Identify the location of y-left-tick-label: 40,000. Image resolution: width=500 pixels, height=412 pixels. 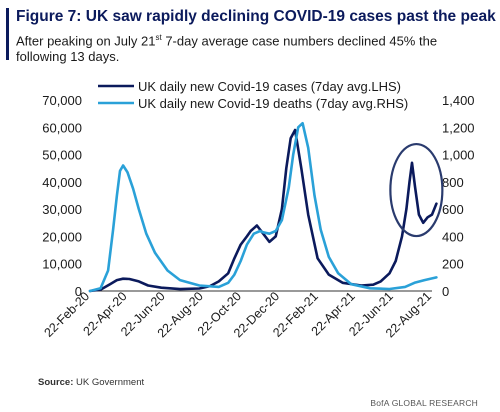
(62, 182).